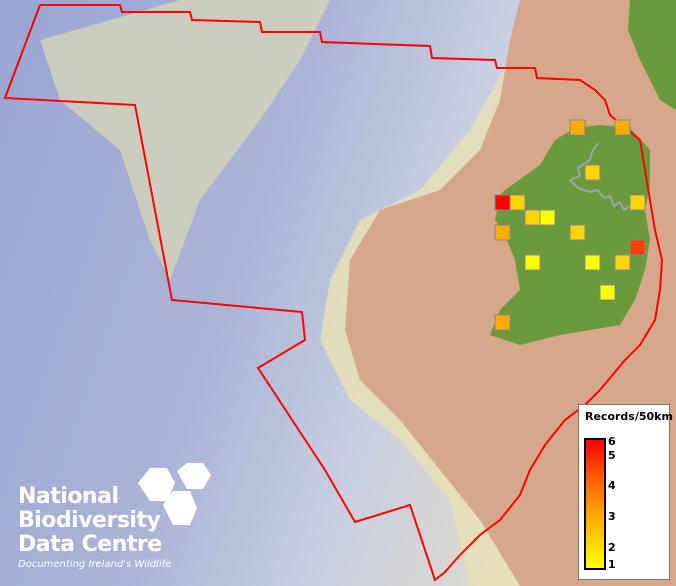 The height and width of the screenshot is (586, 676). What do you see at coordinates (629, 416) in the screenshot?
I see `legend-title: Records/50km` at bounding box center [629, 416].